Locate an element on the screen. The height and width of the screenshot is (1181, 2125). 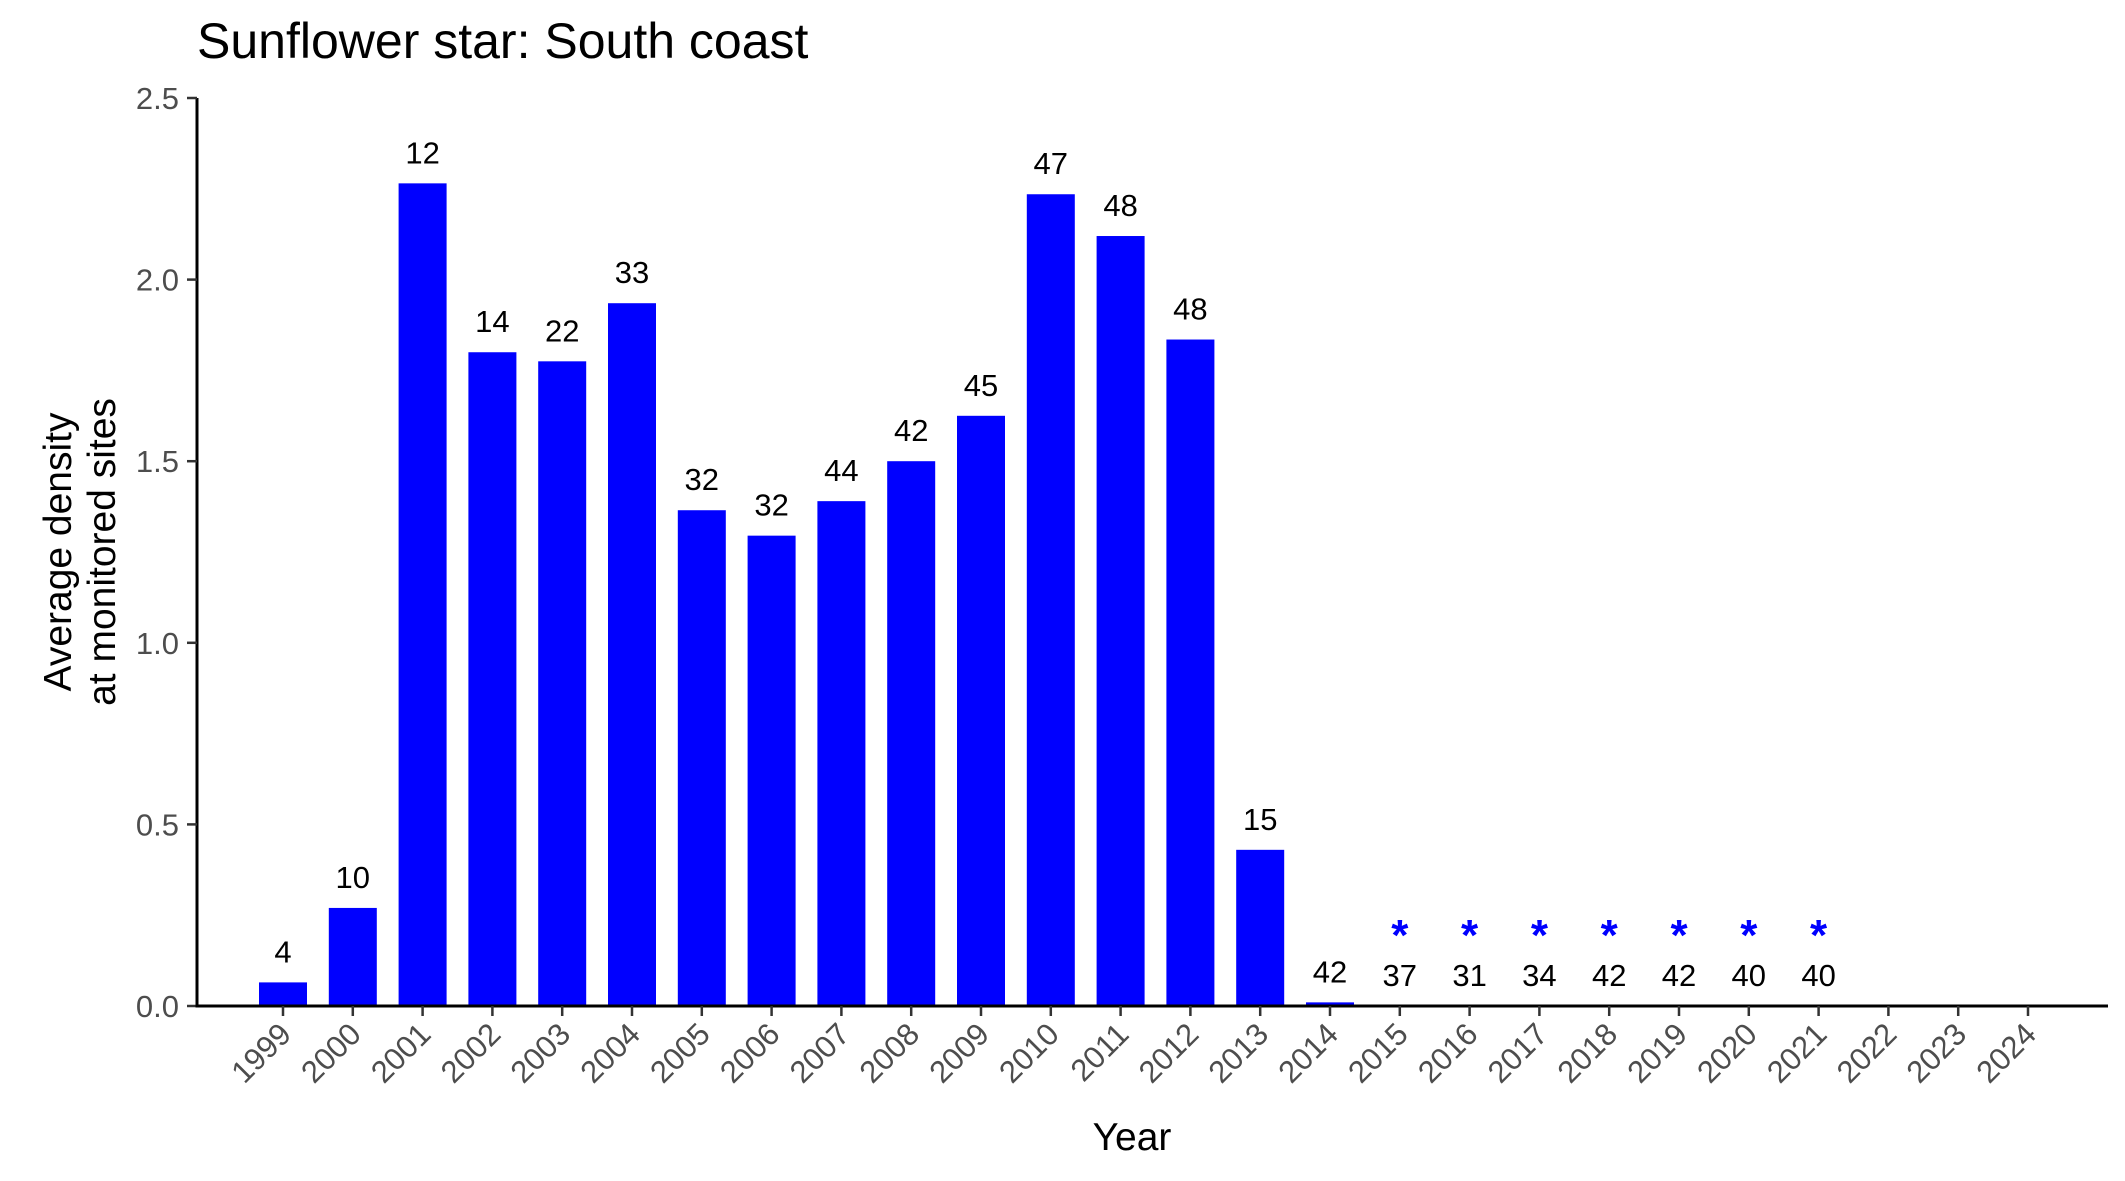
x-tick-label-2010: 2010 is located at coordinates (1029, 1053).